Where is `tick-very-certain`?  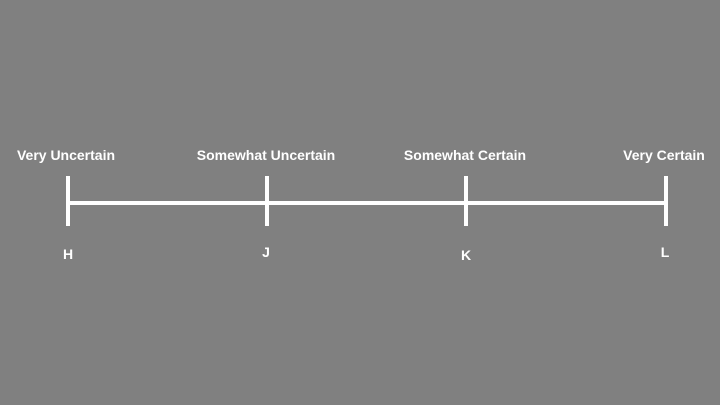
tick-very-certain is located at coordinates (666, 201).